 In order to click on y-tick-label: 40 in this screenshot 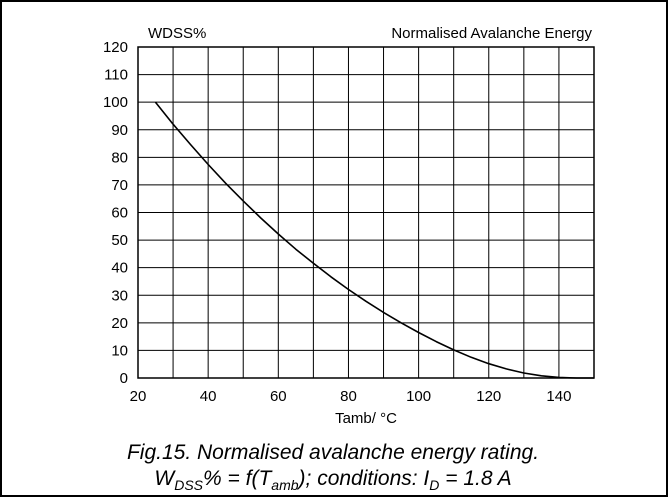, I will do `click(119, 268)`.